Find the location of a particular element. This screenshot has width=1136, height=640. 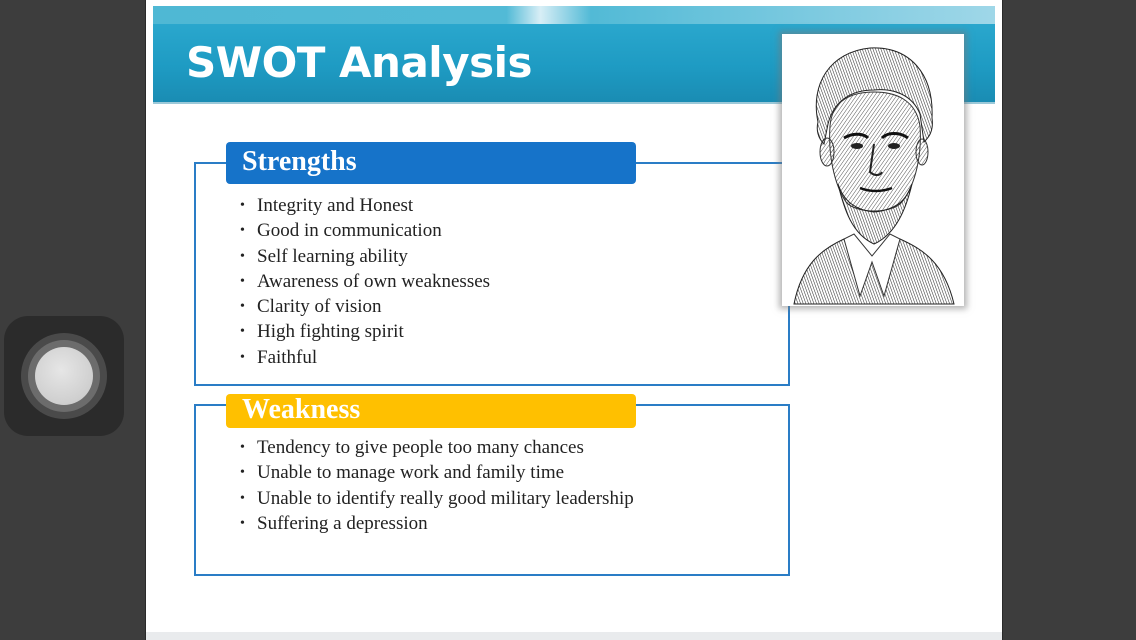

portrait-engraving-icon is located at coordinates (874, 176).